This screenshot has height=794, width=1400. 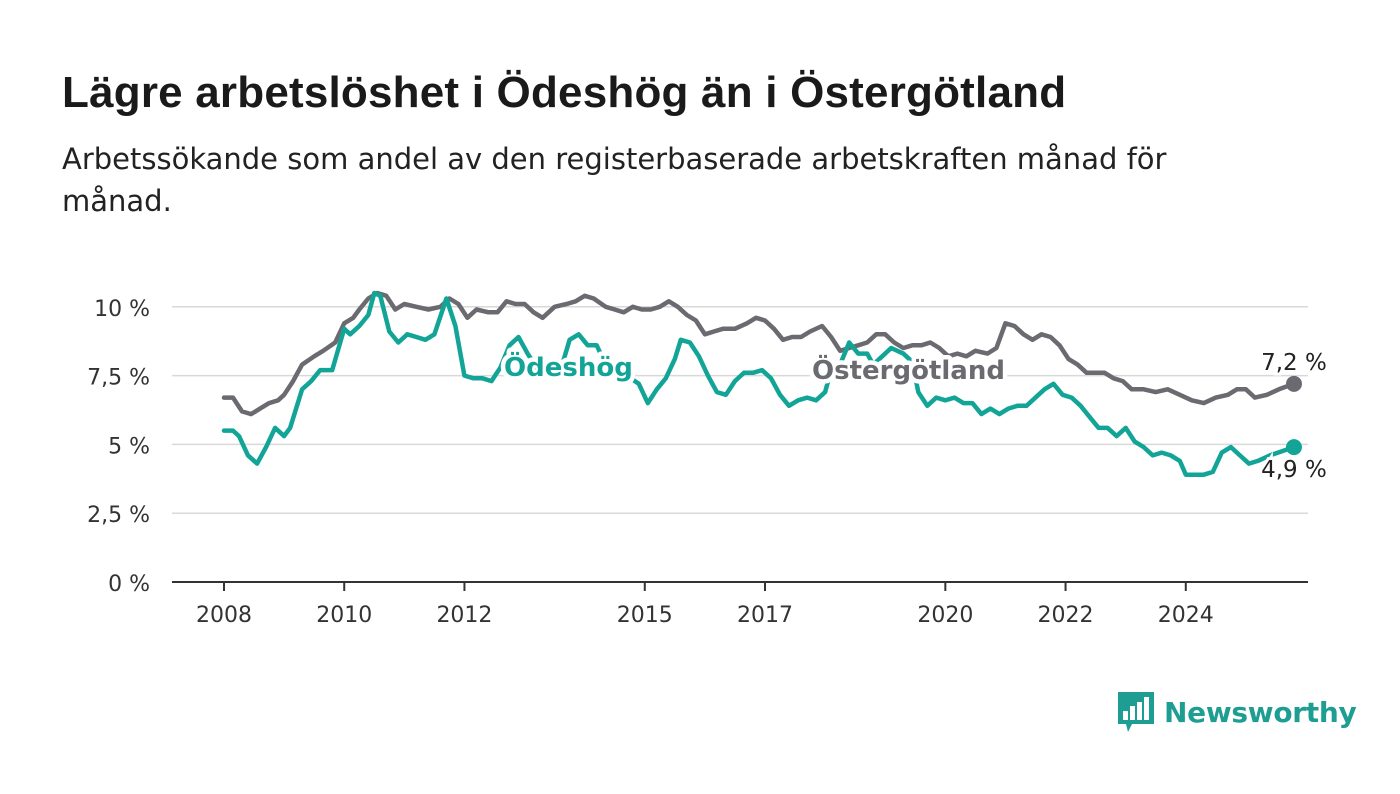 What do you see at coordinates (765, 615) in the screenshot?
I see `x-tick-label: 2017` at bounding box center [765, 615].